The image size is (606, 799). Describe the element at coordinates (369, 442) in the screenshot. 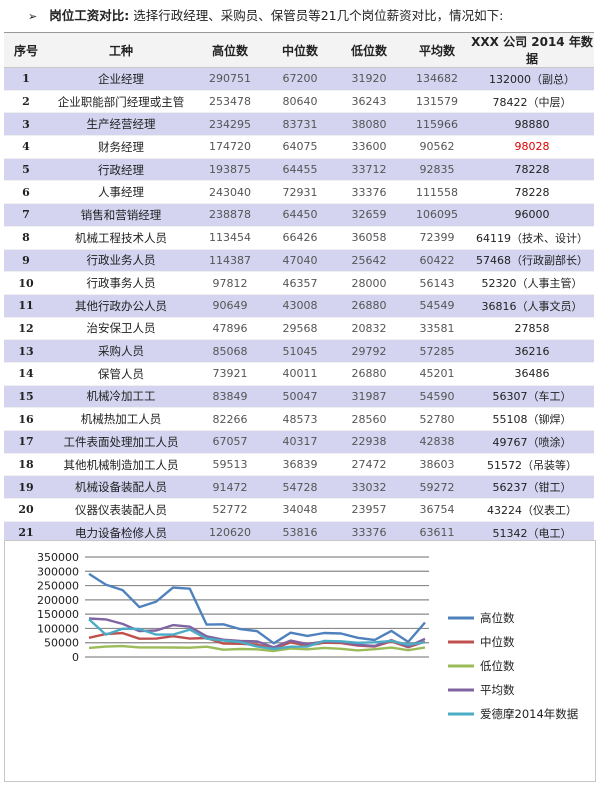

I see `row-low: 22938` at that location.